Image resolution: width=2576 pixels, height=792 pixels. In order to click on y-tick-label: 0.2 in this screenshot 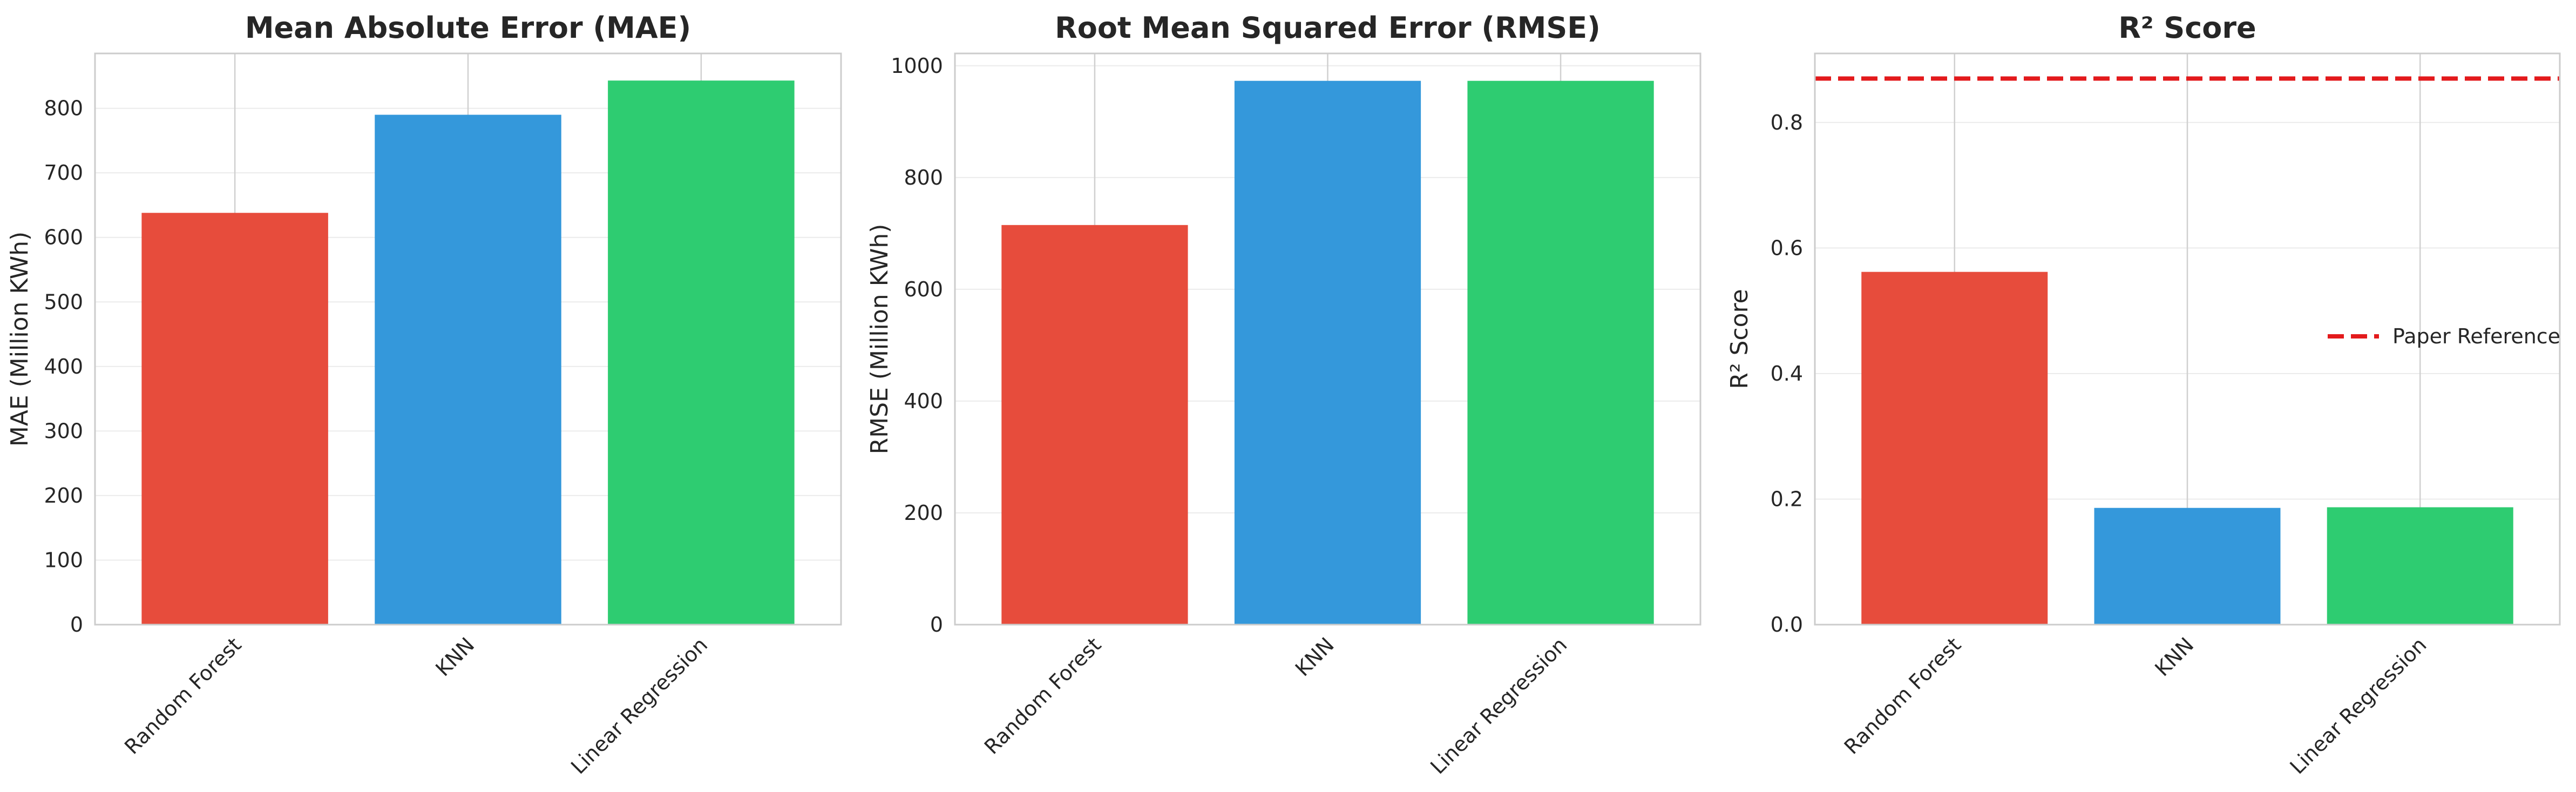, I will do `click(1787, 499)`.